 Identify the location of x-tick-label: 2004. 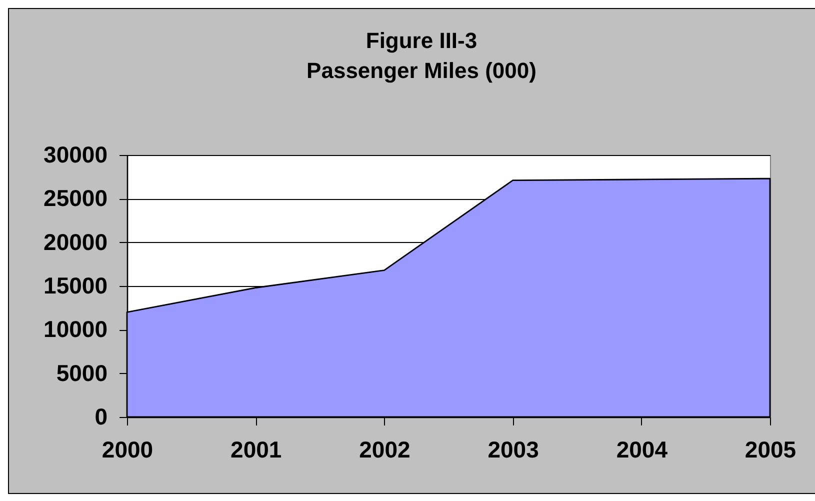
(642, 449).